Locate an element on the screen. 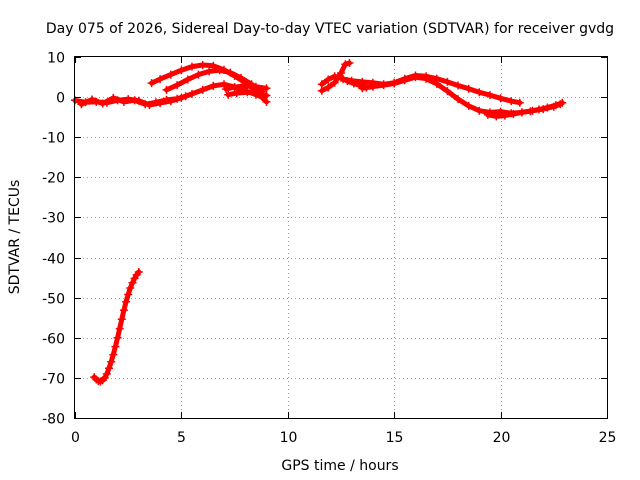 Image resolution: width=640 pixels, height=480 pixels. x-tick-label: 5 is located at coordinates (181, 438).